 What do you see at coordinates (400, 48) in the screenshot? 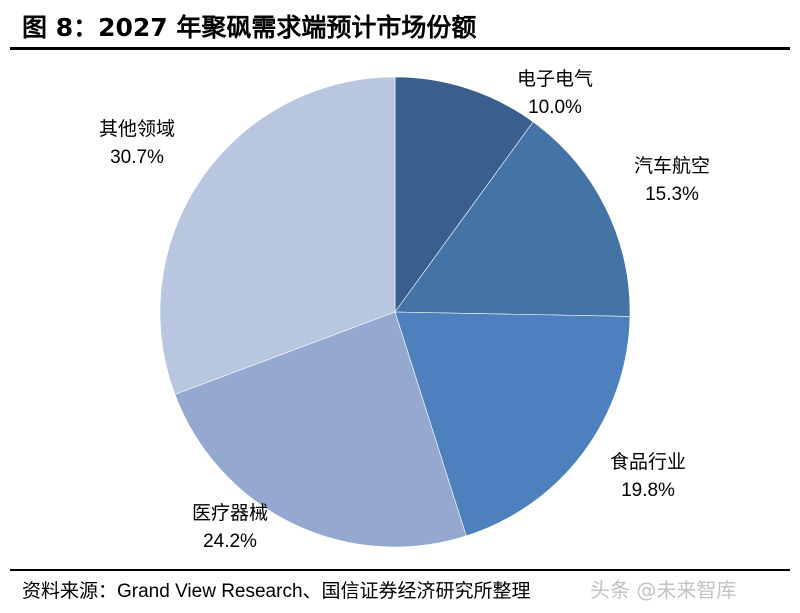
I see `title-rule` at bounding box center [400, 48].